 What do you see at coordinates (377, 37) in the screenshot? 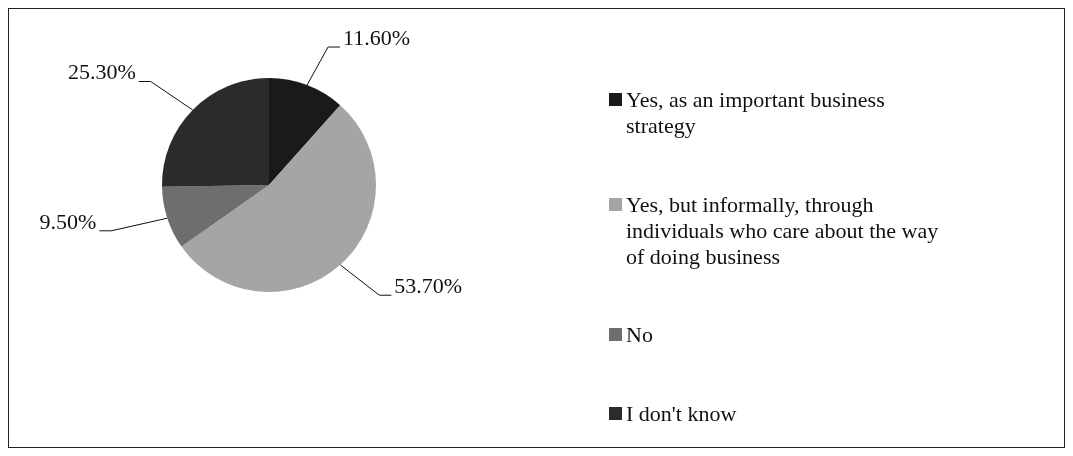
I see `data-label: 11.60%` at bounding box center [377, 37].